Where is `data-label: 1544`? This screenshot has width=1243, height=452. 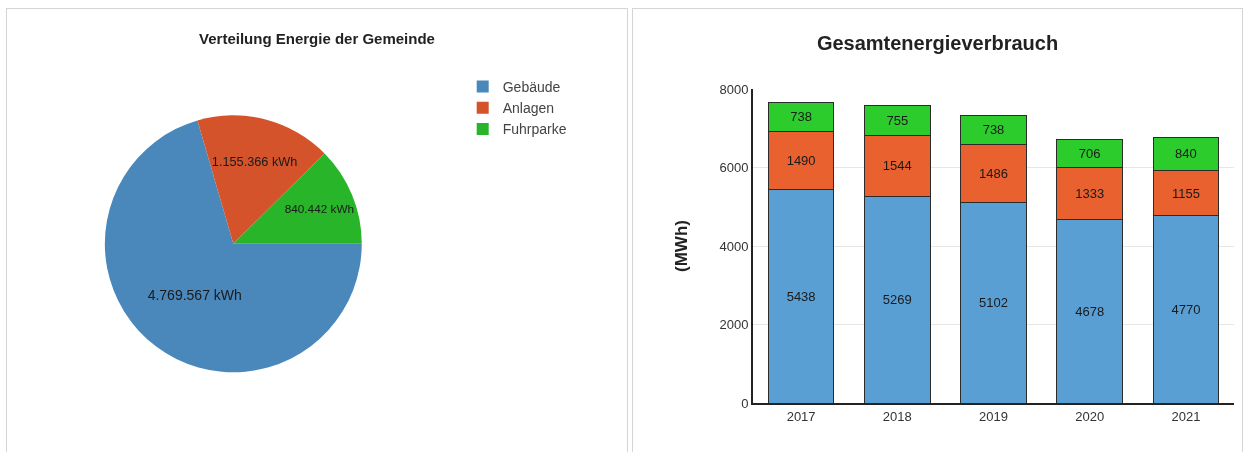
data-label: 1544 is located at coordinates (897, 166).